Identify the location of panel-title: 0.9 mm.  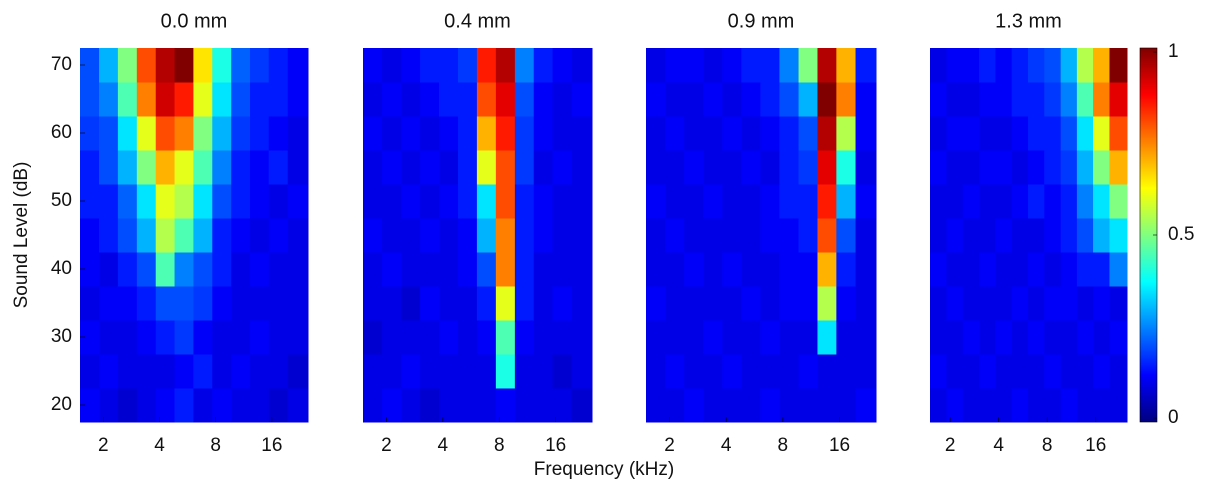
(761, 21).